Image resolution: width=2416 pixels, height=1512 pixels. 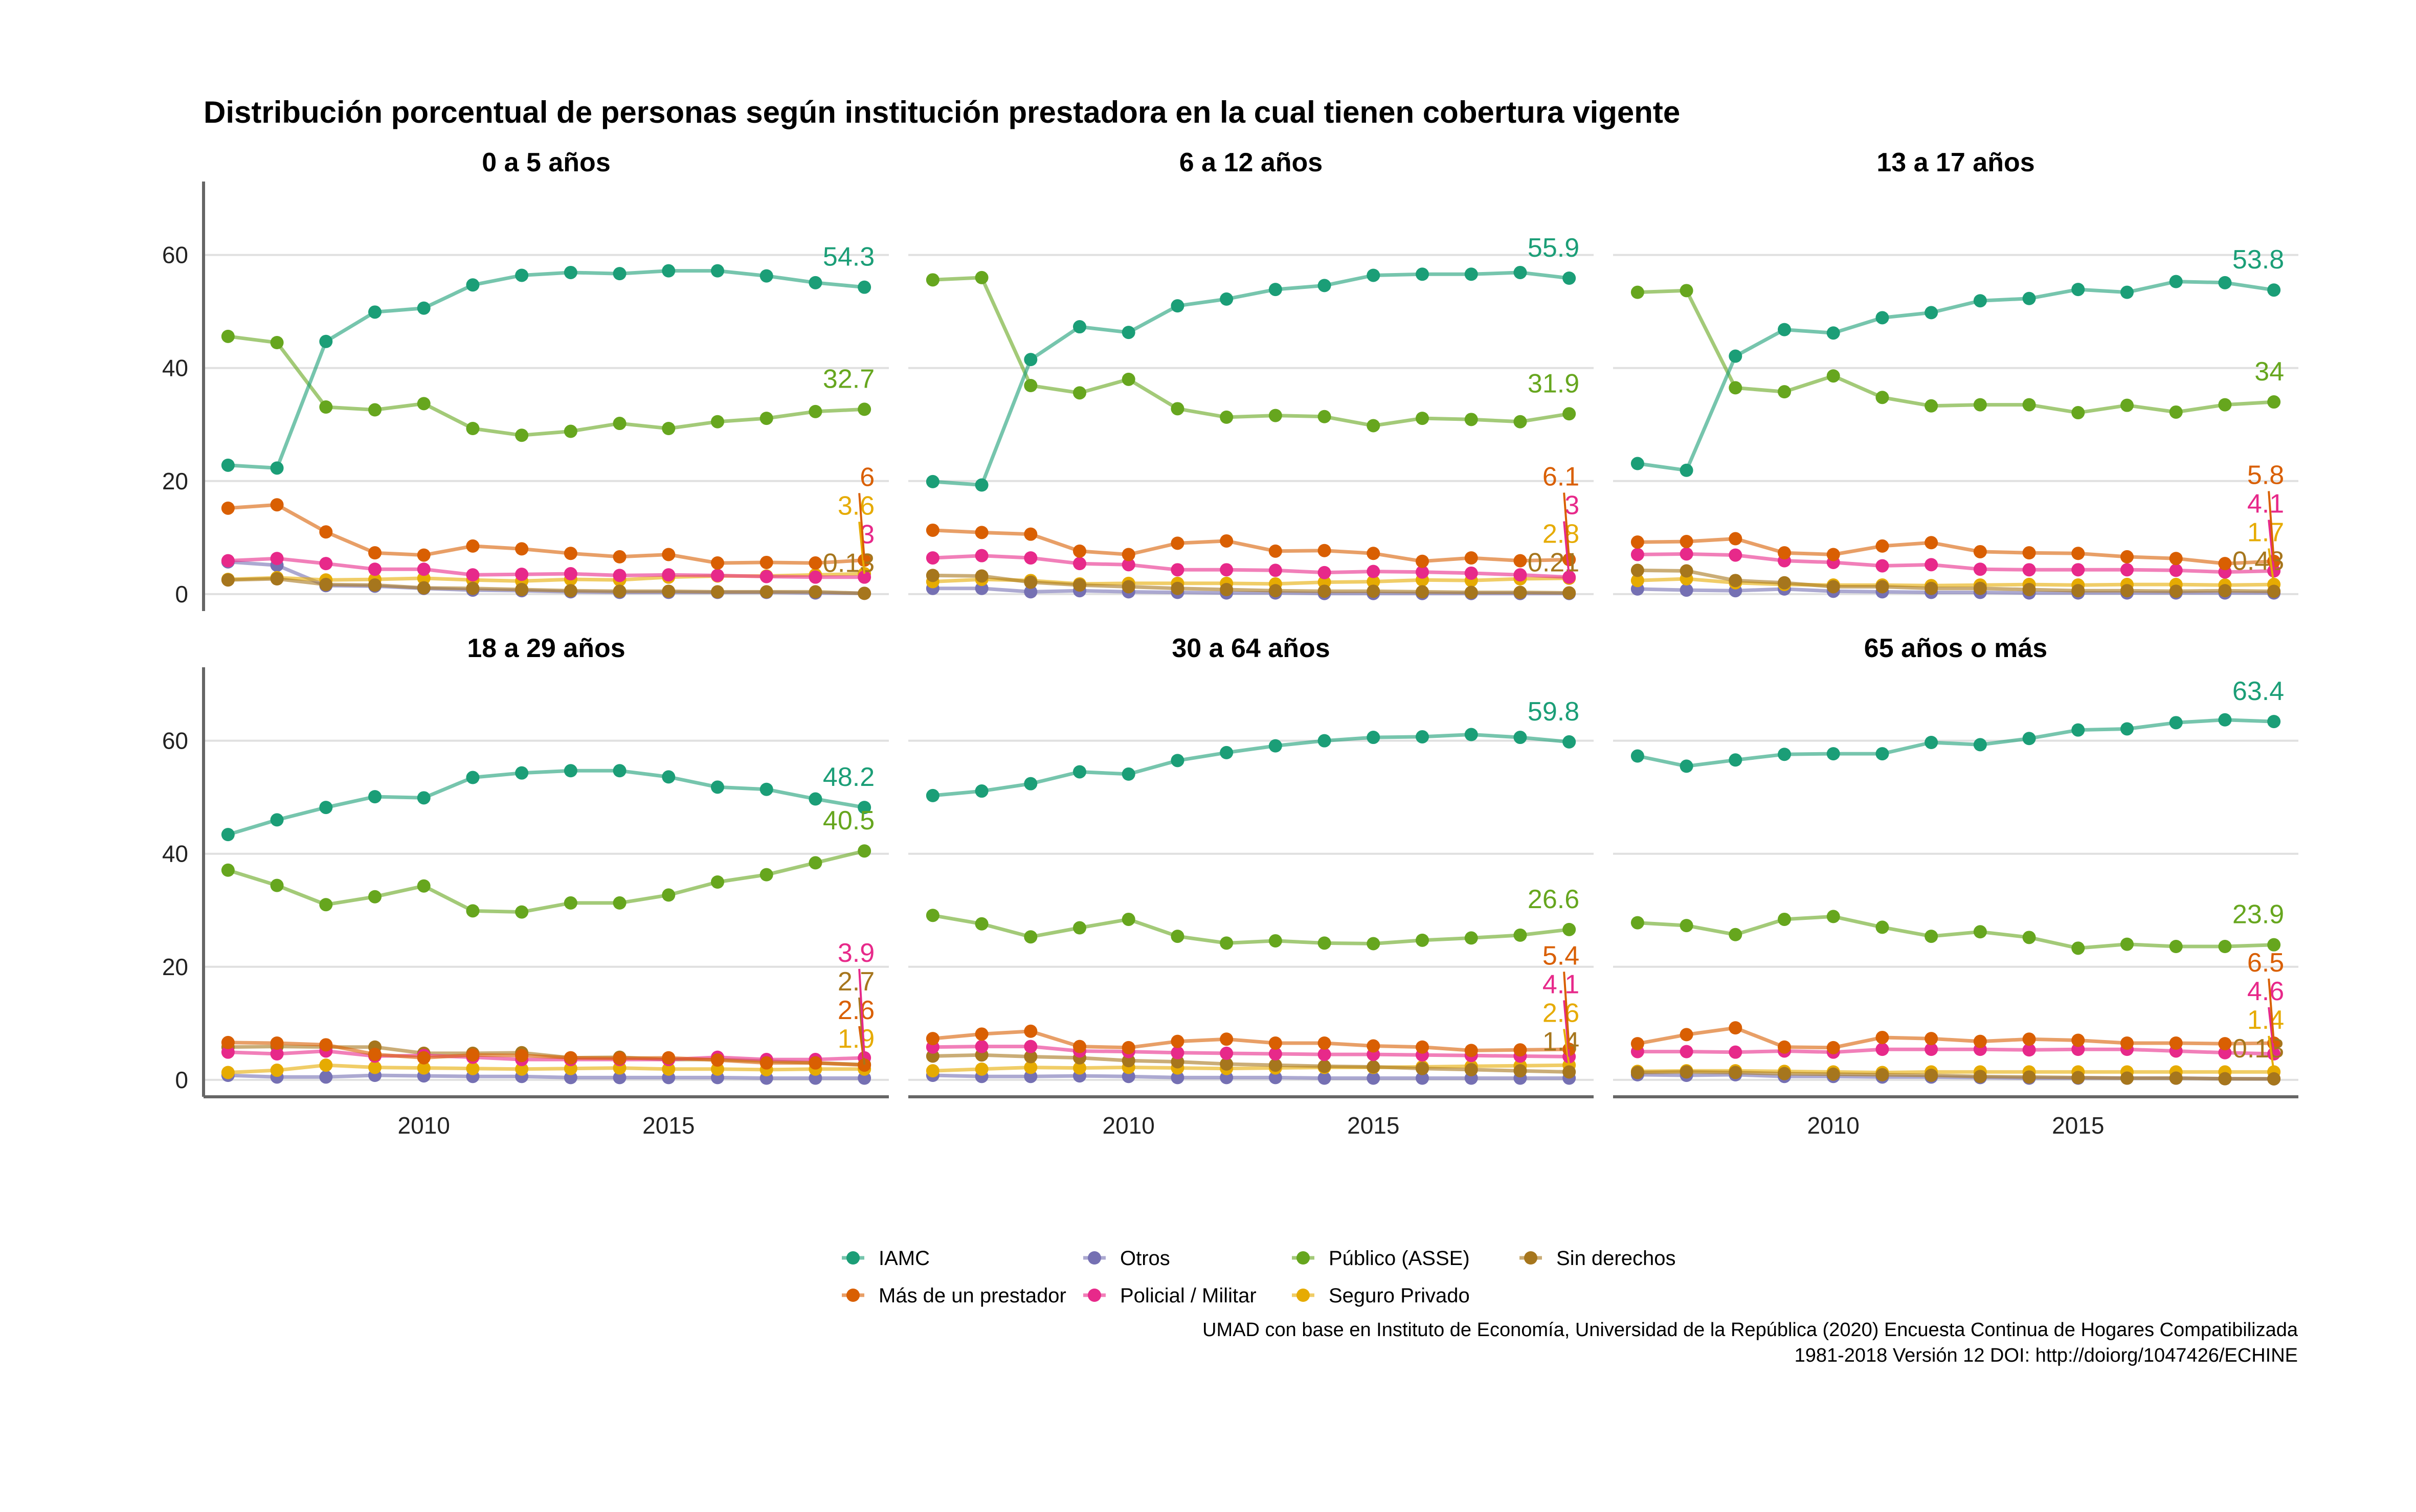 I want to click on series-line-policial, so click(x=546, y=1055).